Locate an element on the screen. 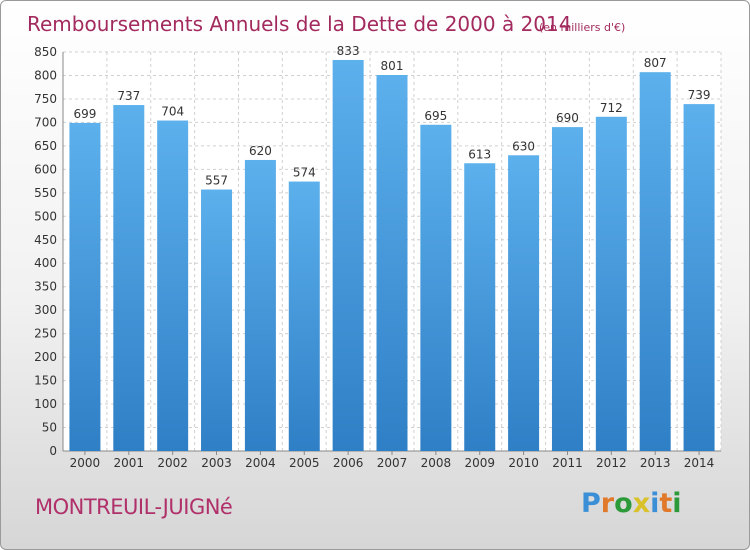 The width and height of the screenshot is (750, 550). bar-2000 is located at coordinates (85, 287).